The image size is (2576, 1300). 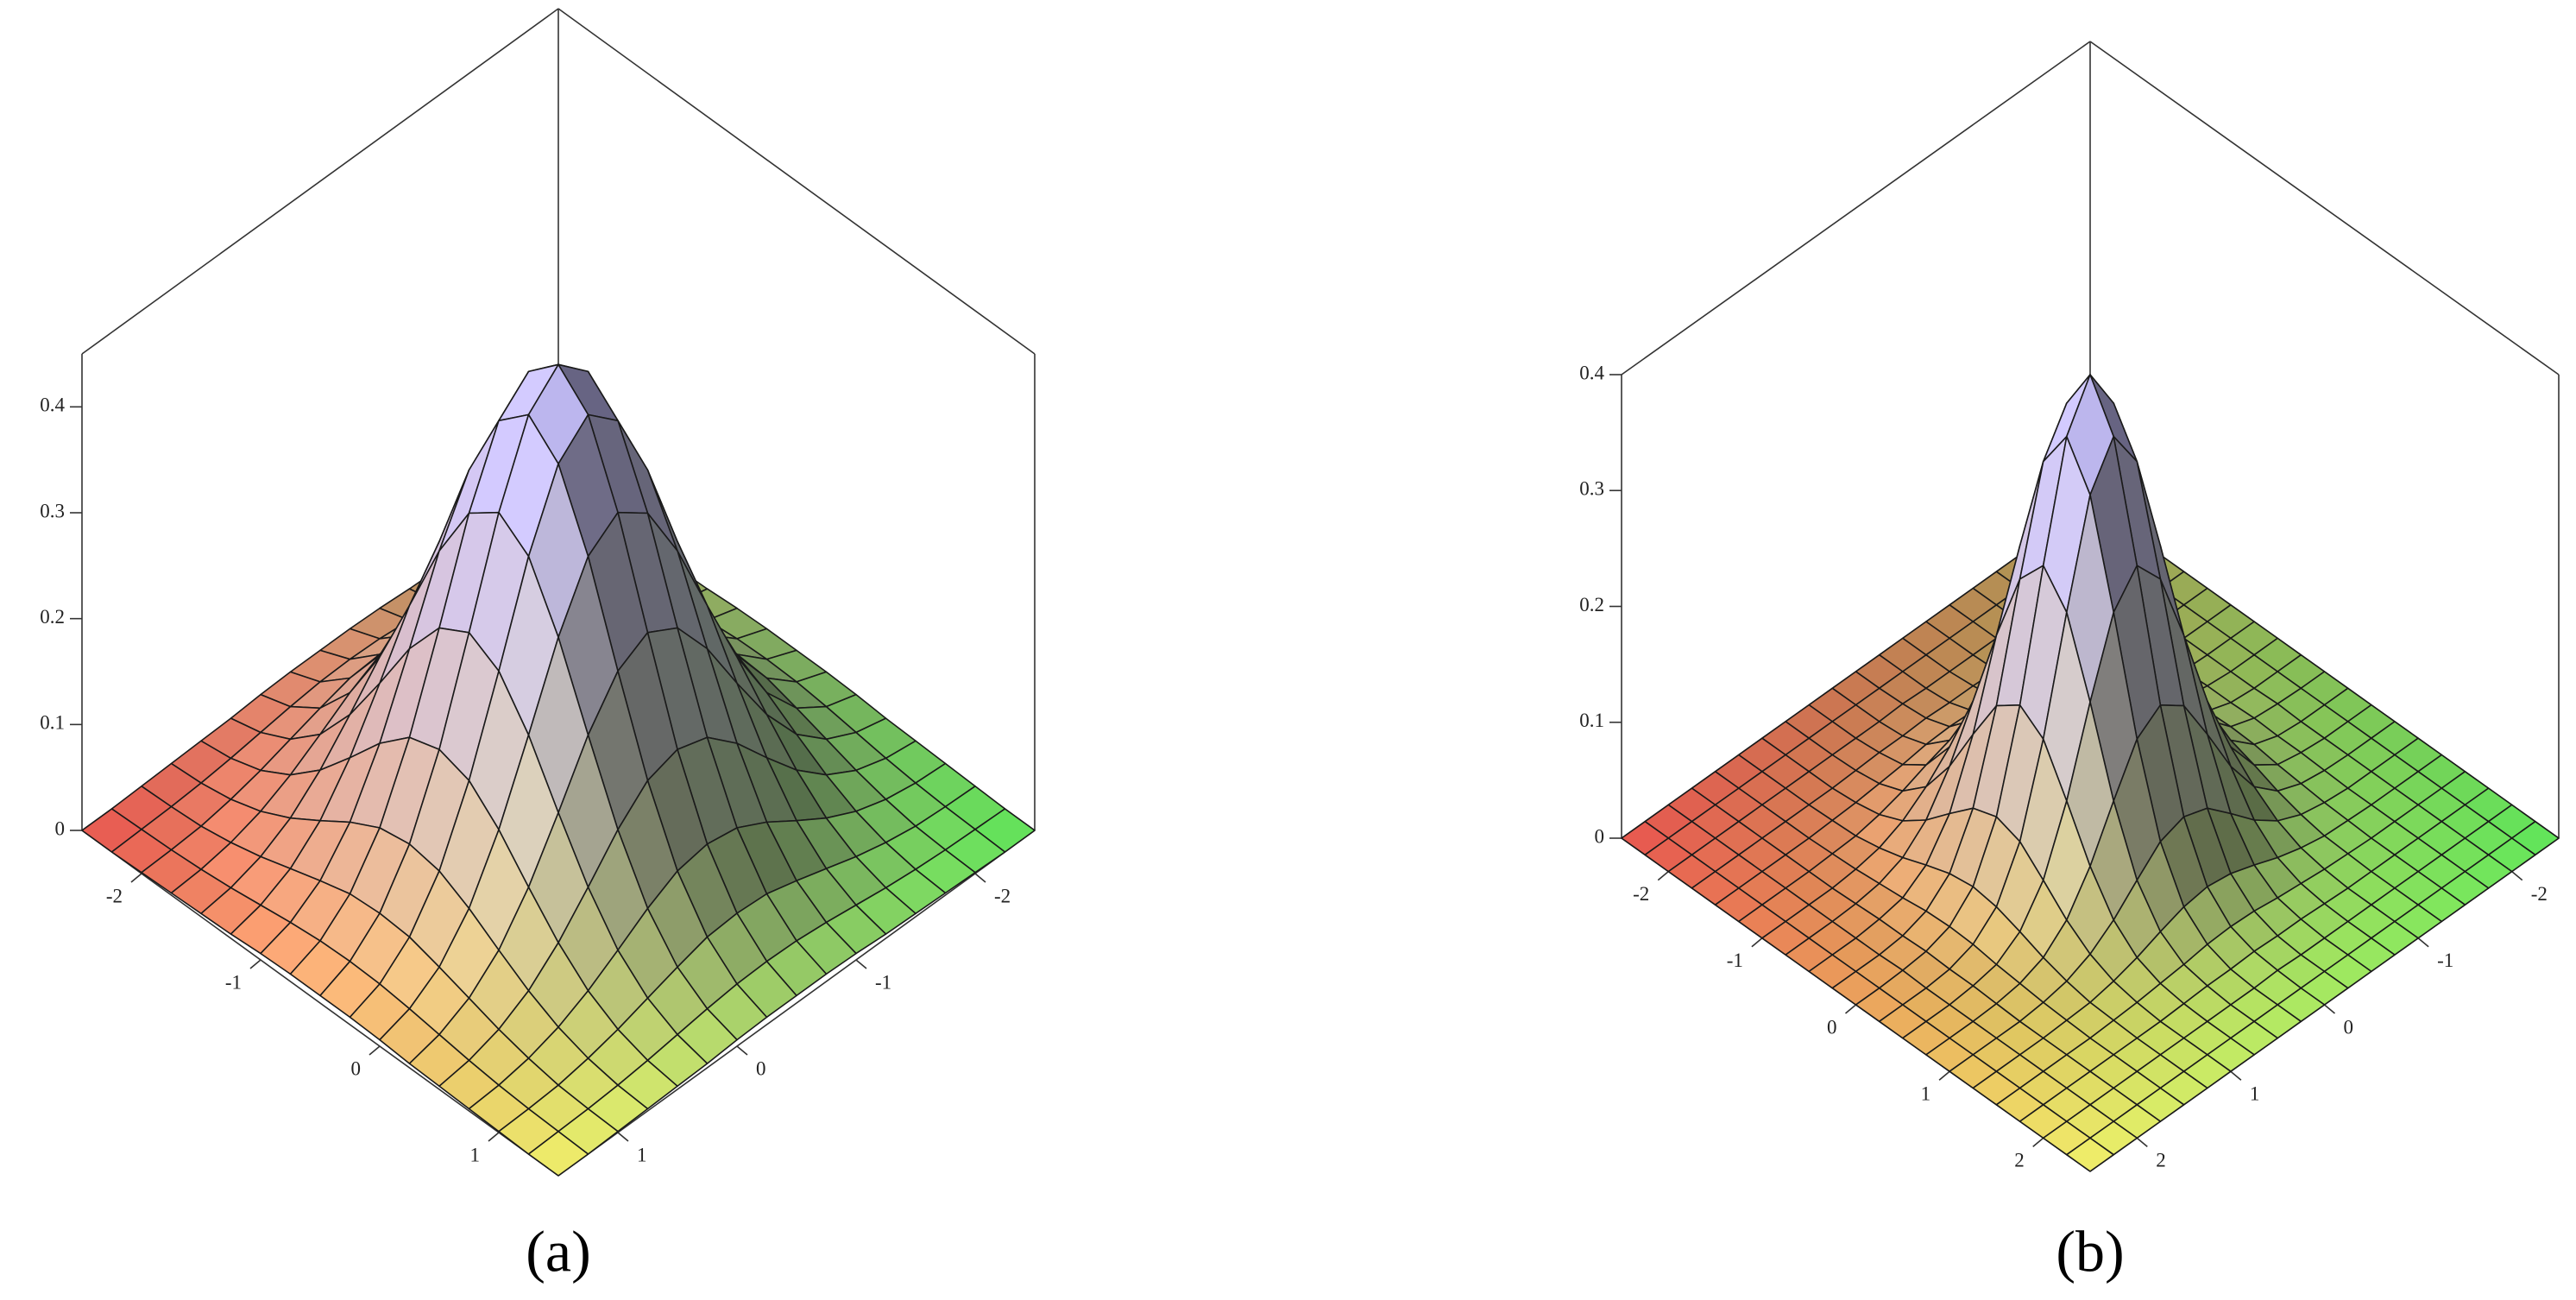 I want to click on y-tick-label: 2, so click(x=2161, y=1160).